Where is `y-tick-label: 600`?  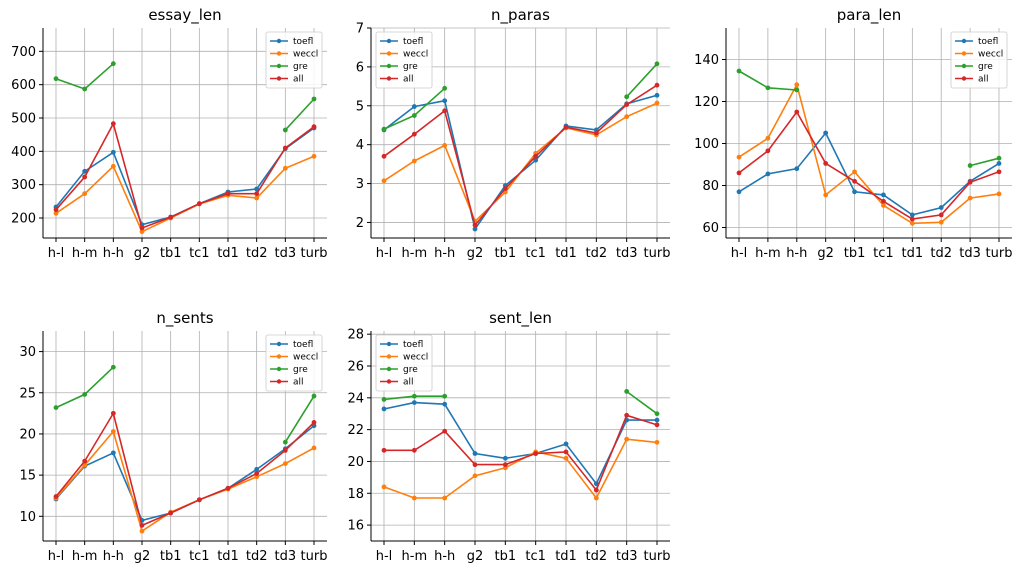 y-tick-label: 600 is located at coordinates (23, 85).